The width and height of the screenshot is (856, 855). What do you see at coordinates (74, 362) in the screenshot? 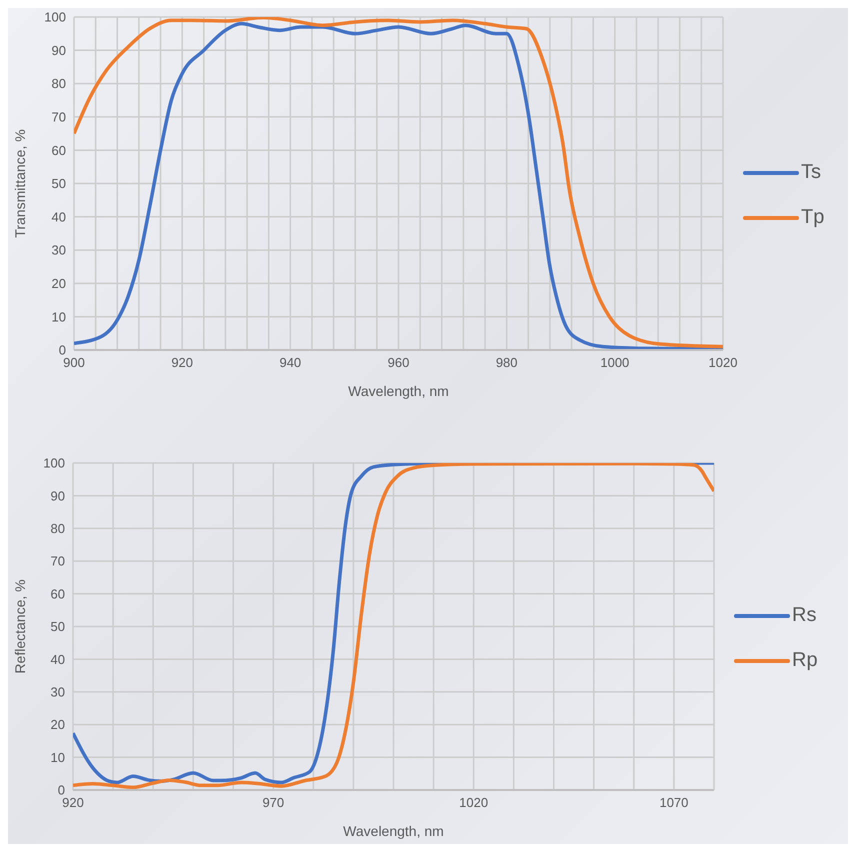
I see `x-tick-label: 900` at bounding box center [74, 362].